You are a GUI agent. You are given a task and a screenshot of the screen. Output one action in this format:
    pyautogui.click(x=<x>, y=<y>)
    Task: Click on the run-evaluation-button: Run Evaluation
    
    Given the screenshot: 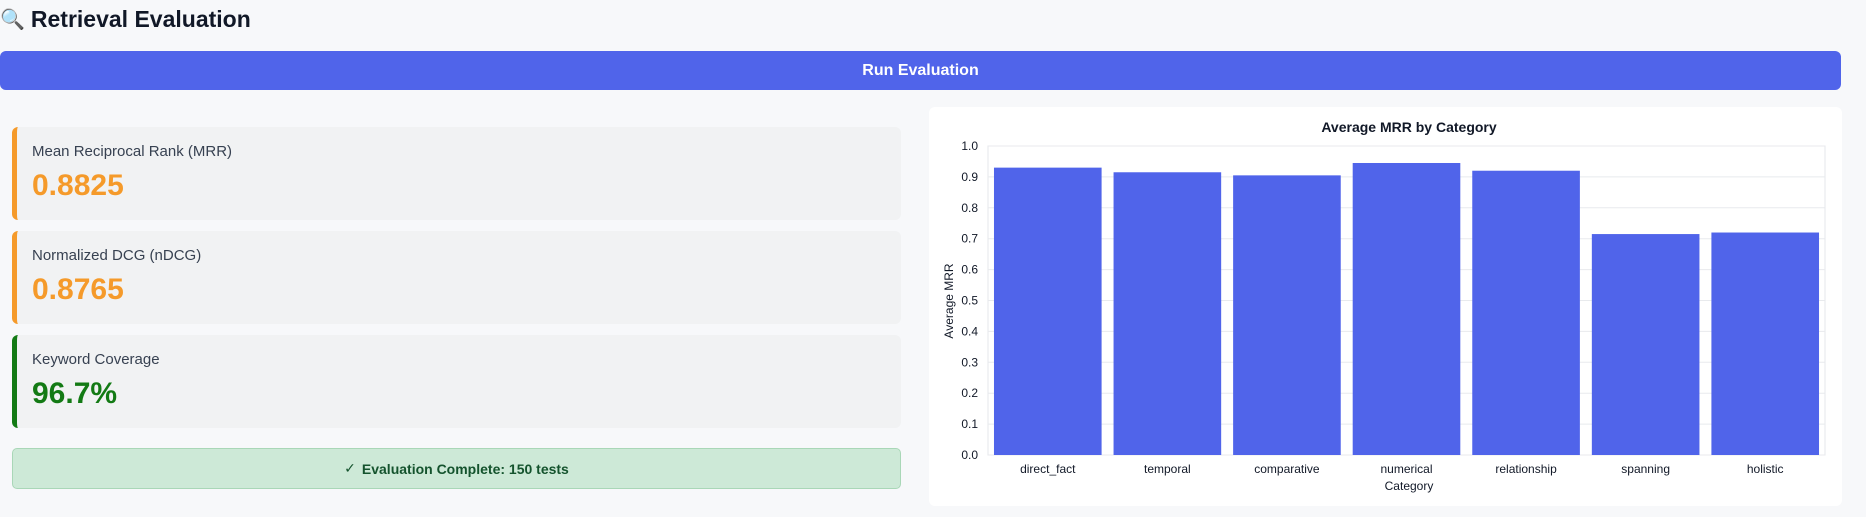 What is the action you would take?
    pyautogui.click(x=920, y=70)
    